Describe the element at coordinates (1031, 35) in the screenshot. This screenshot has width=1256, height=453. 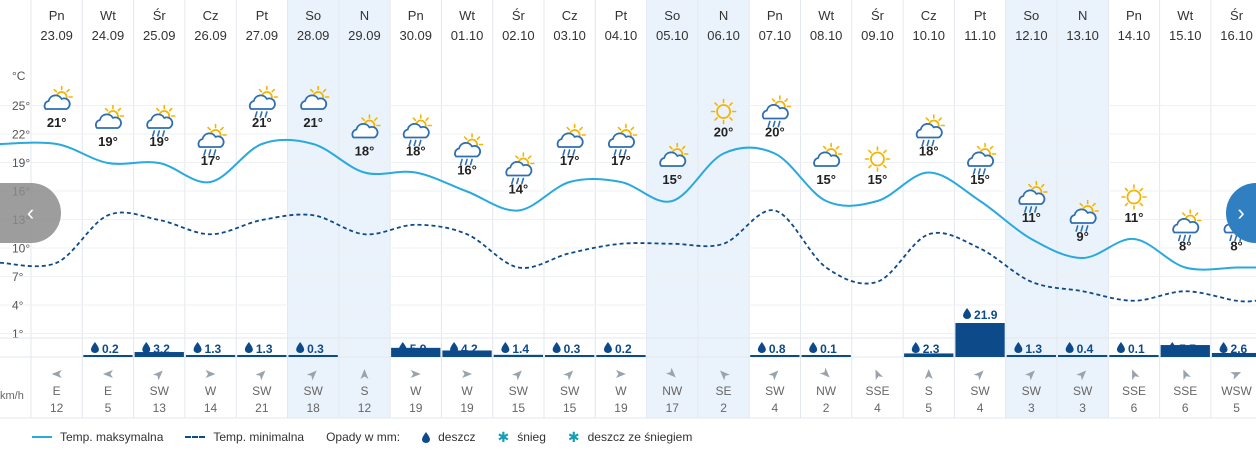
I see `day-date: 12.10` at that location.